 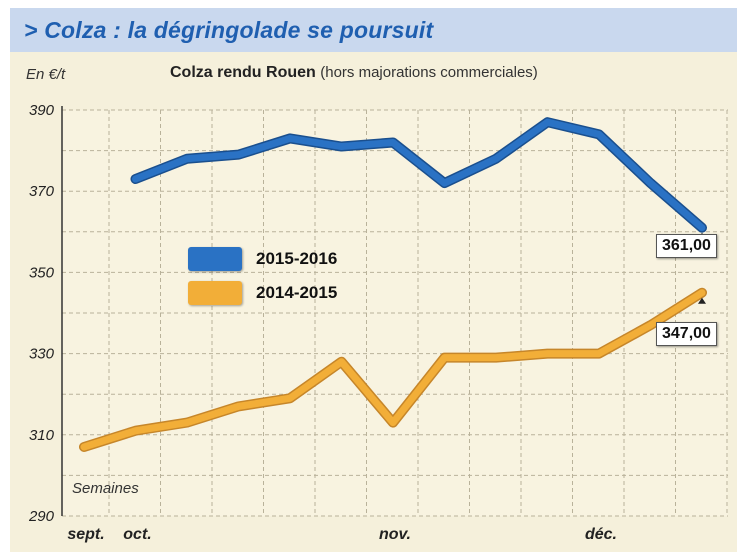 What do you see at coordinates (243, 72) in the screenshot?
I see `chart-title-main: Colza rendu Rouen` at bounding box center [243, 72].